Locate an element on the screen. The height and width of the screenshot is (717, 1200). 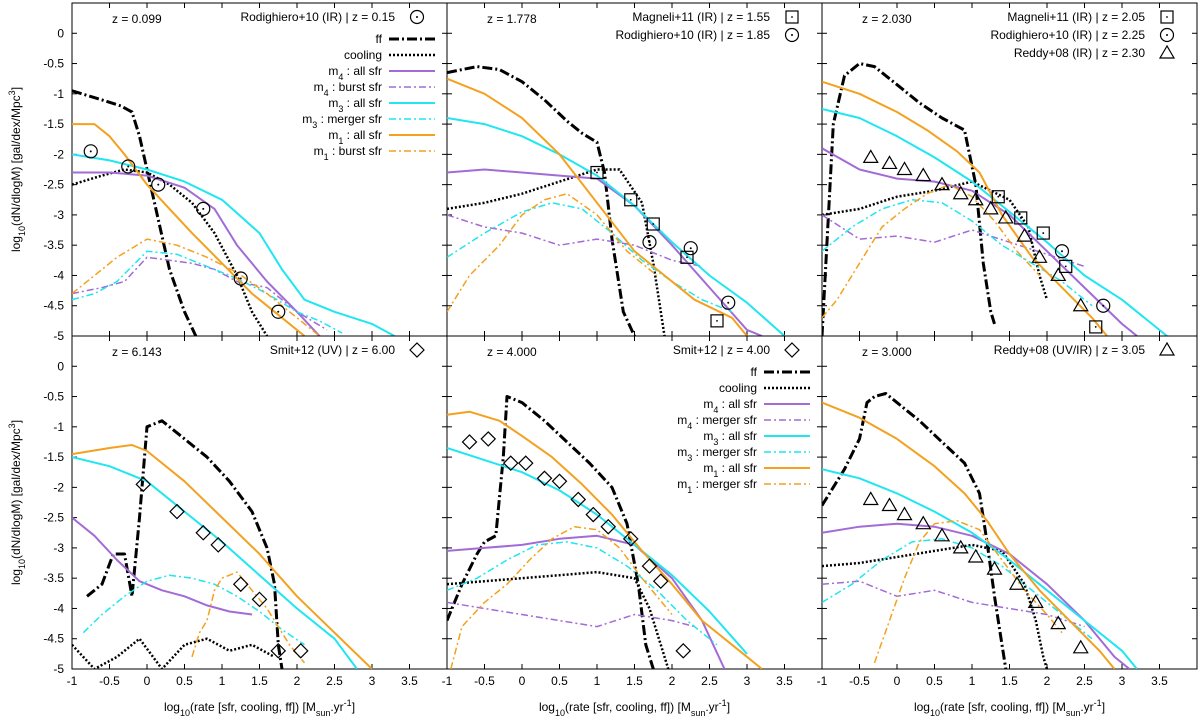
x-tick-label: 0 is located at coordinates (897, 681).